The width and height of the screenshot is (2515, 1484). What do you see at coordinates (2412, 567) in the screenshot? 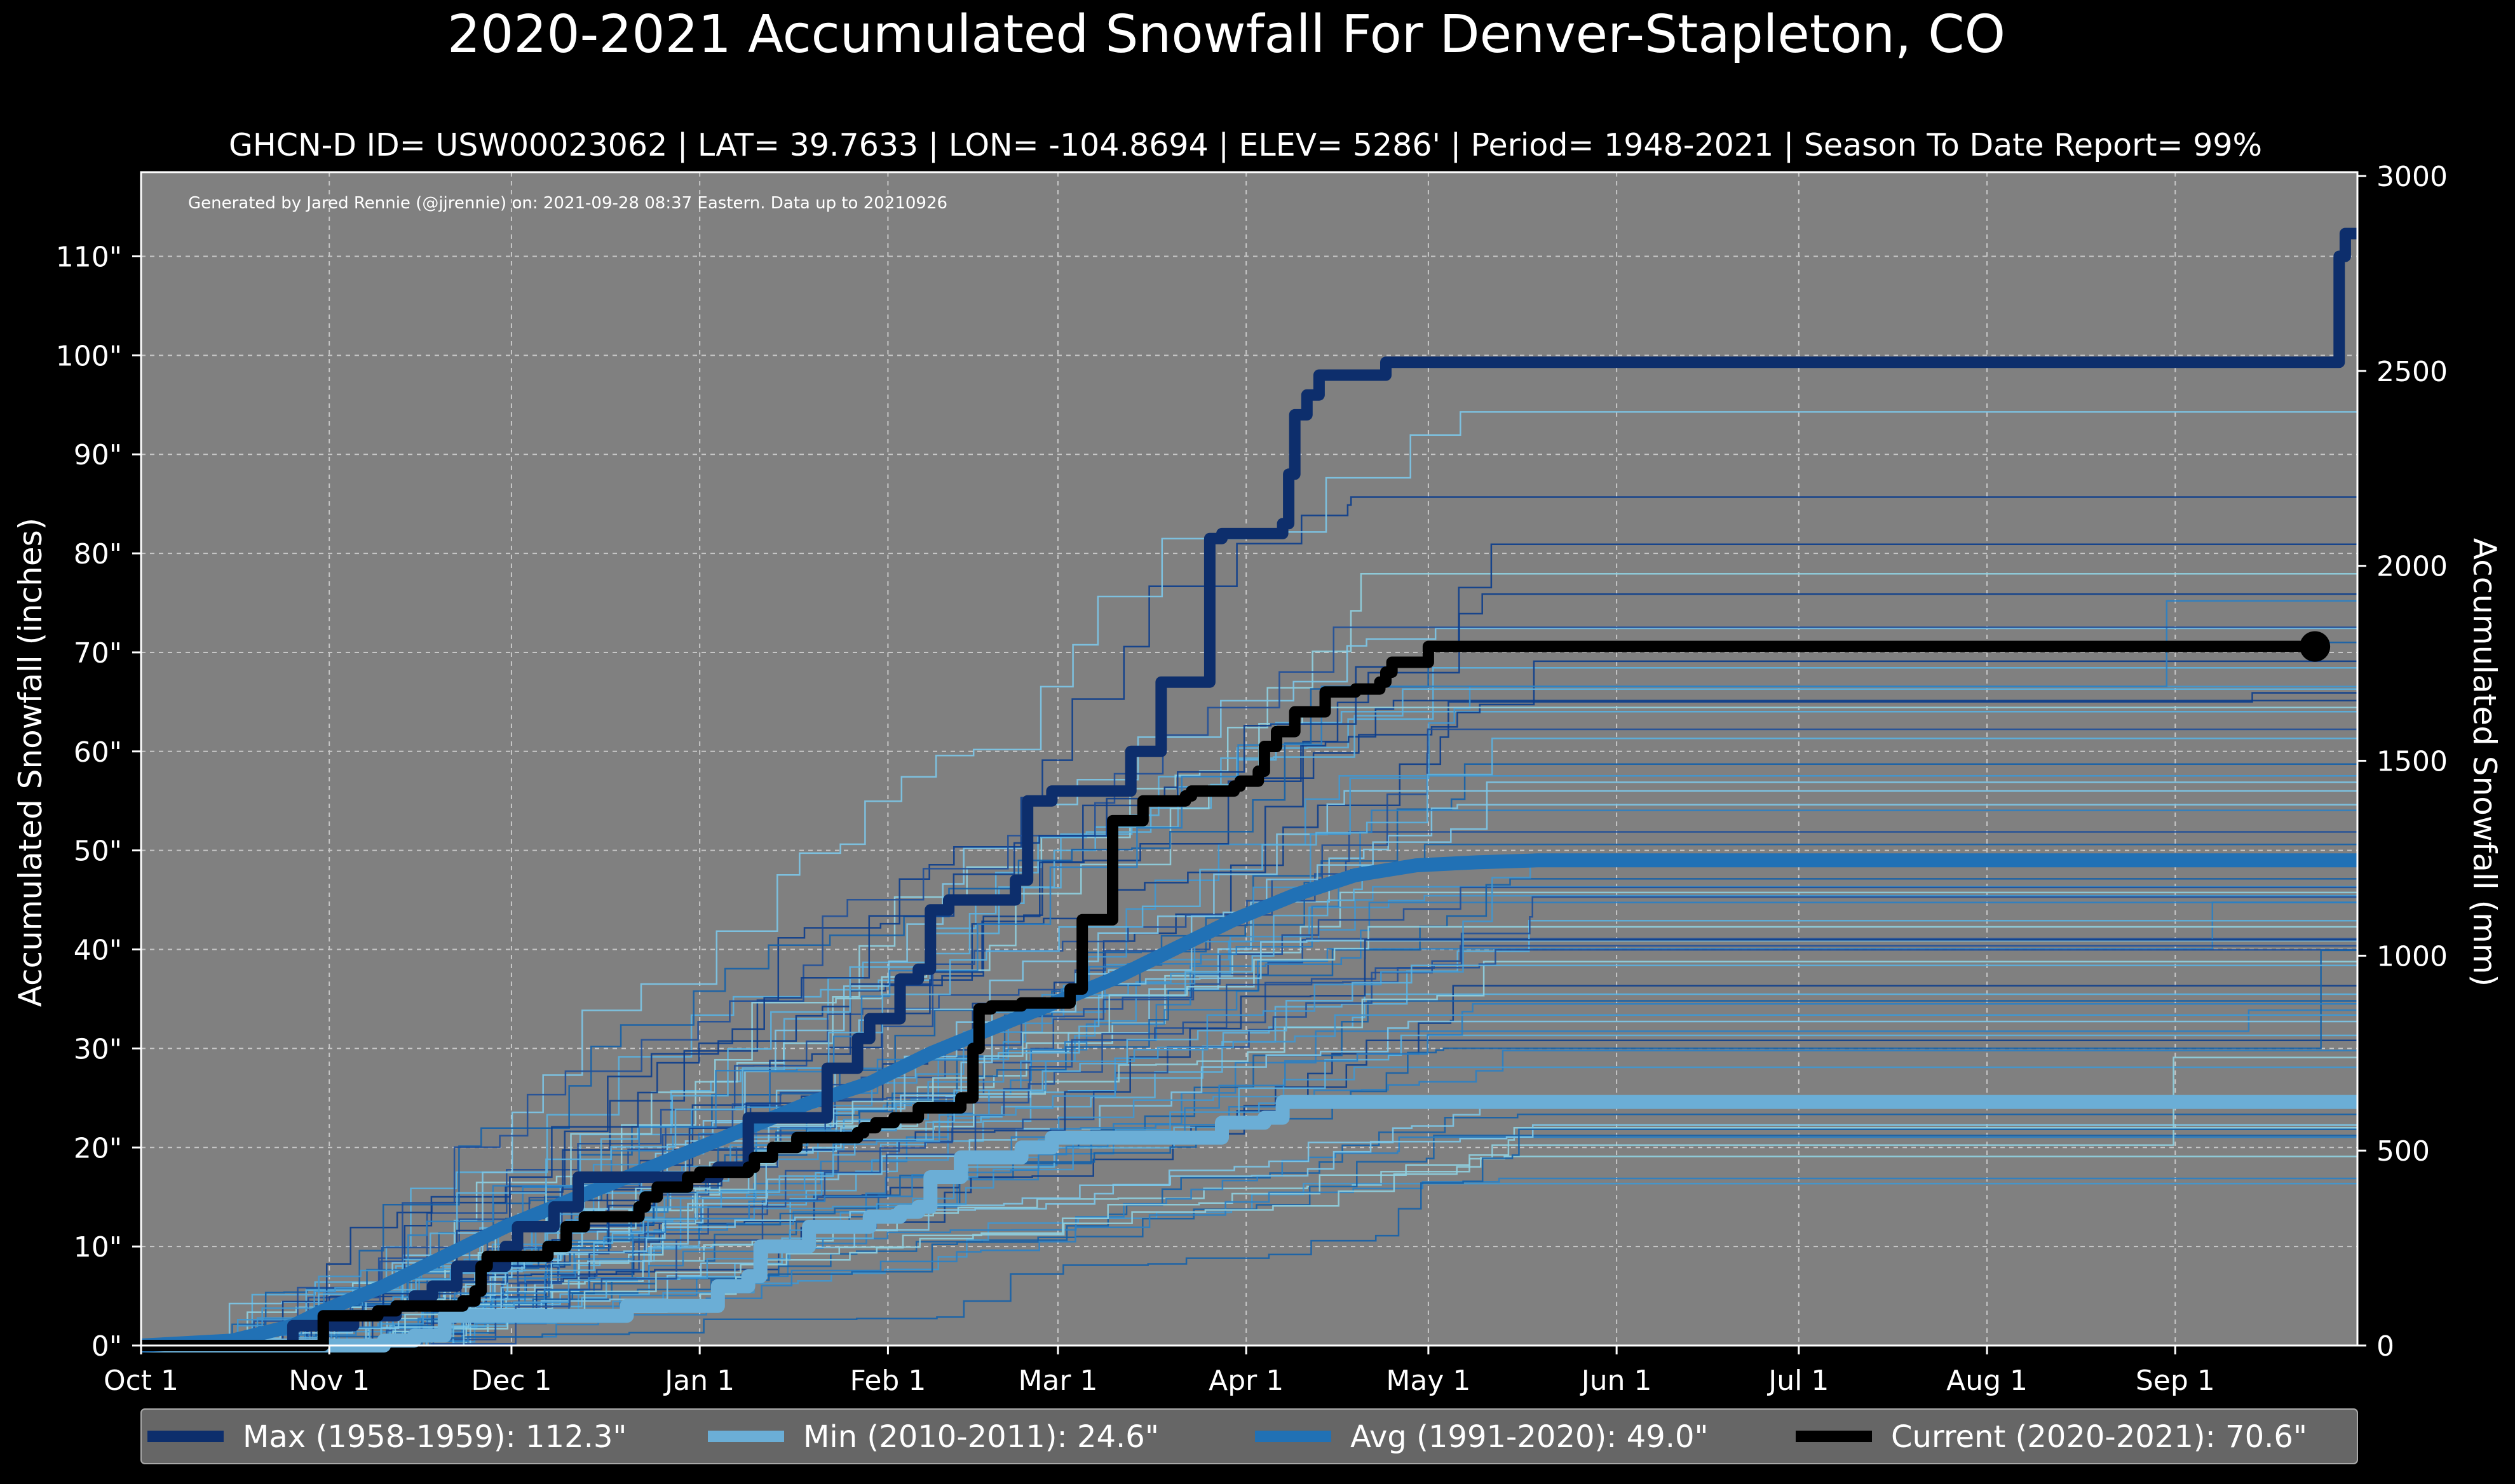
I see `y-tick-label-right: 2000` at bounding box center [2412, 567].